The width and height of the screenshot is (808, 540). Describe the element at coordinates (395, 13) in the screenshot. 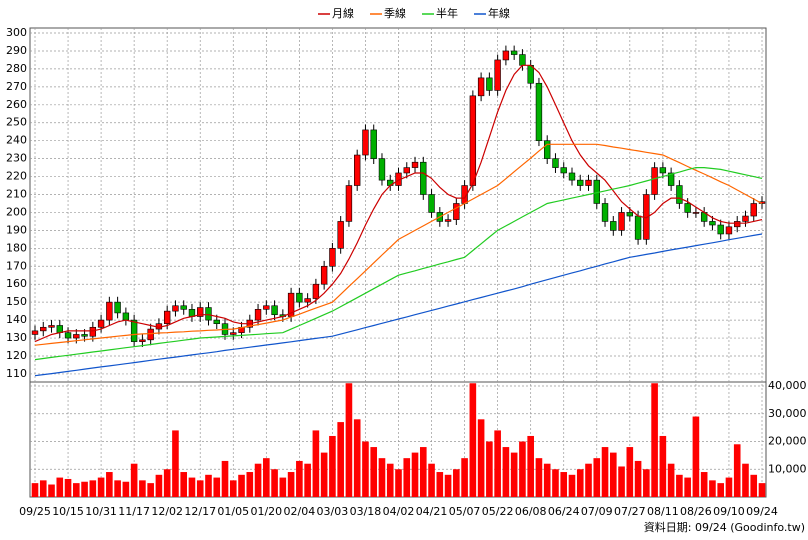

I see `legend-label: 季線` at that location.